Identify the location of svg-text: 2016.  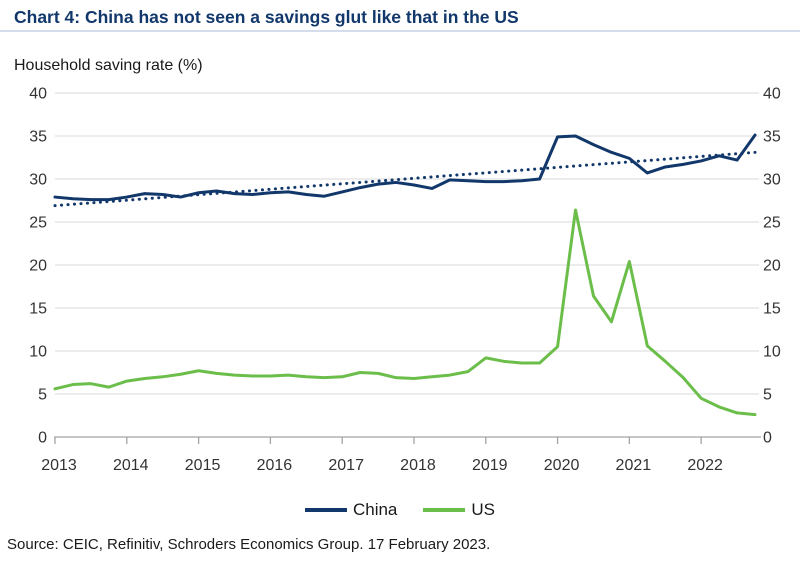
(275, 465).